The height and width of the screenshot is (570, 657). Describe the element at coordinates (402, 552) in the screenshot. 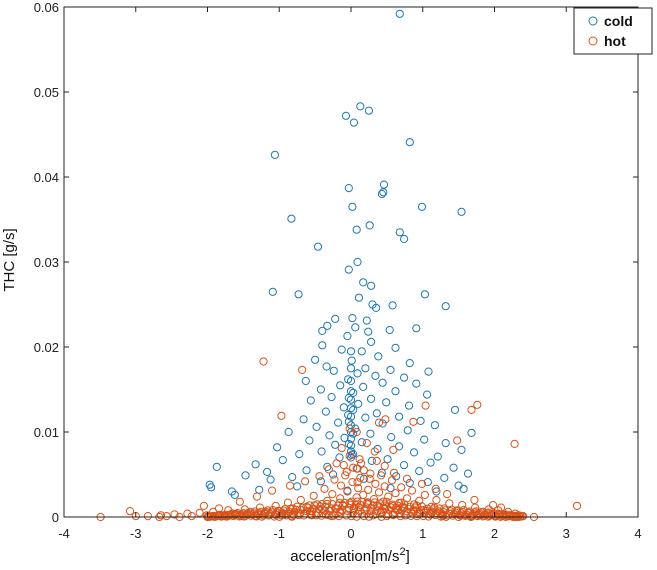

I see `x-axis-label-sup: 2` at that location.